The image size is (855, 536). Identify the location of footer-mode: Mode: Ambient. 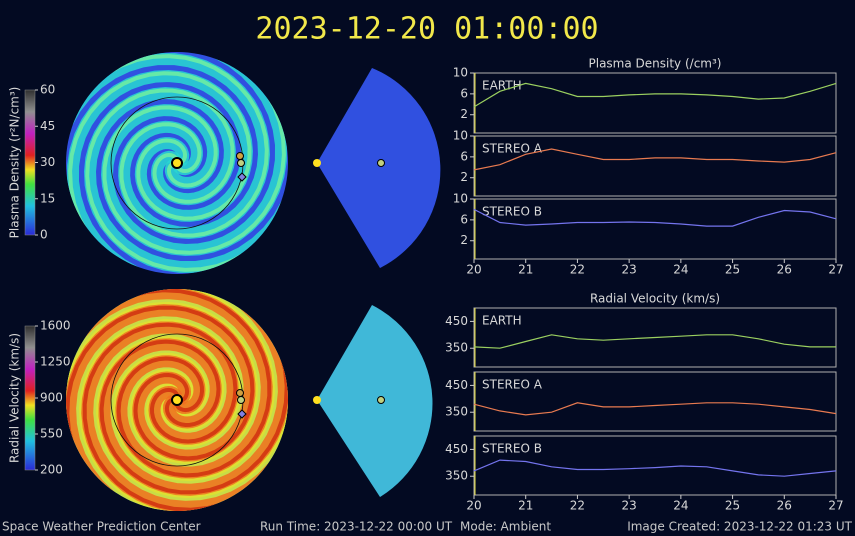
(505, 527).